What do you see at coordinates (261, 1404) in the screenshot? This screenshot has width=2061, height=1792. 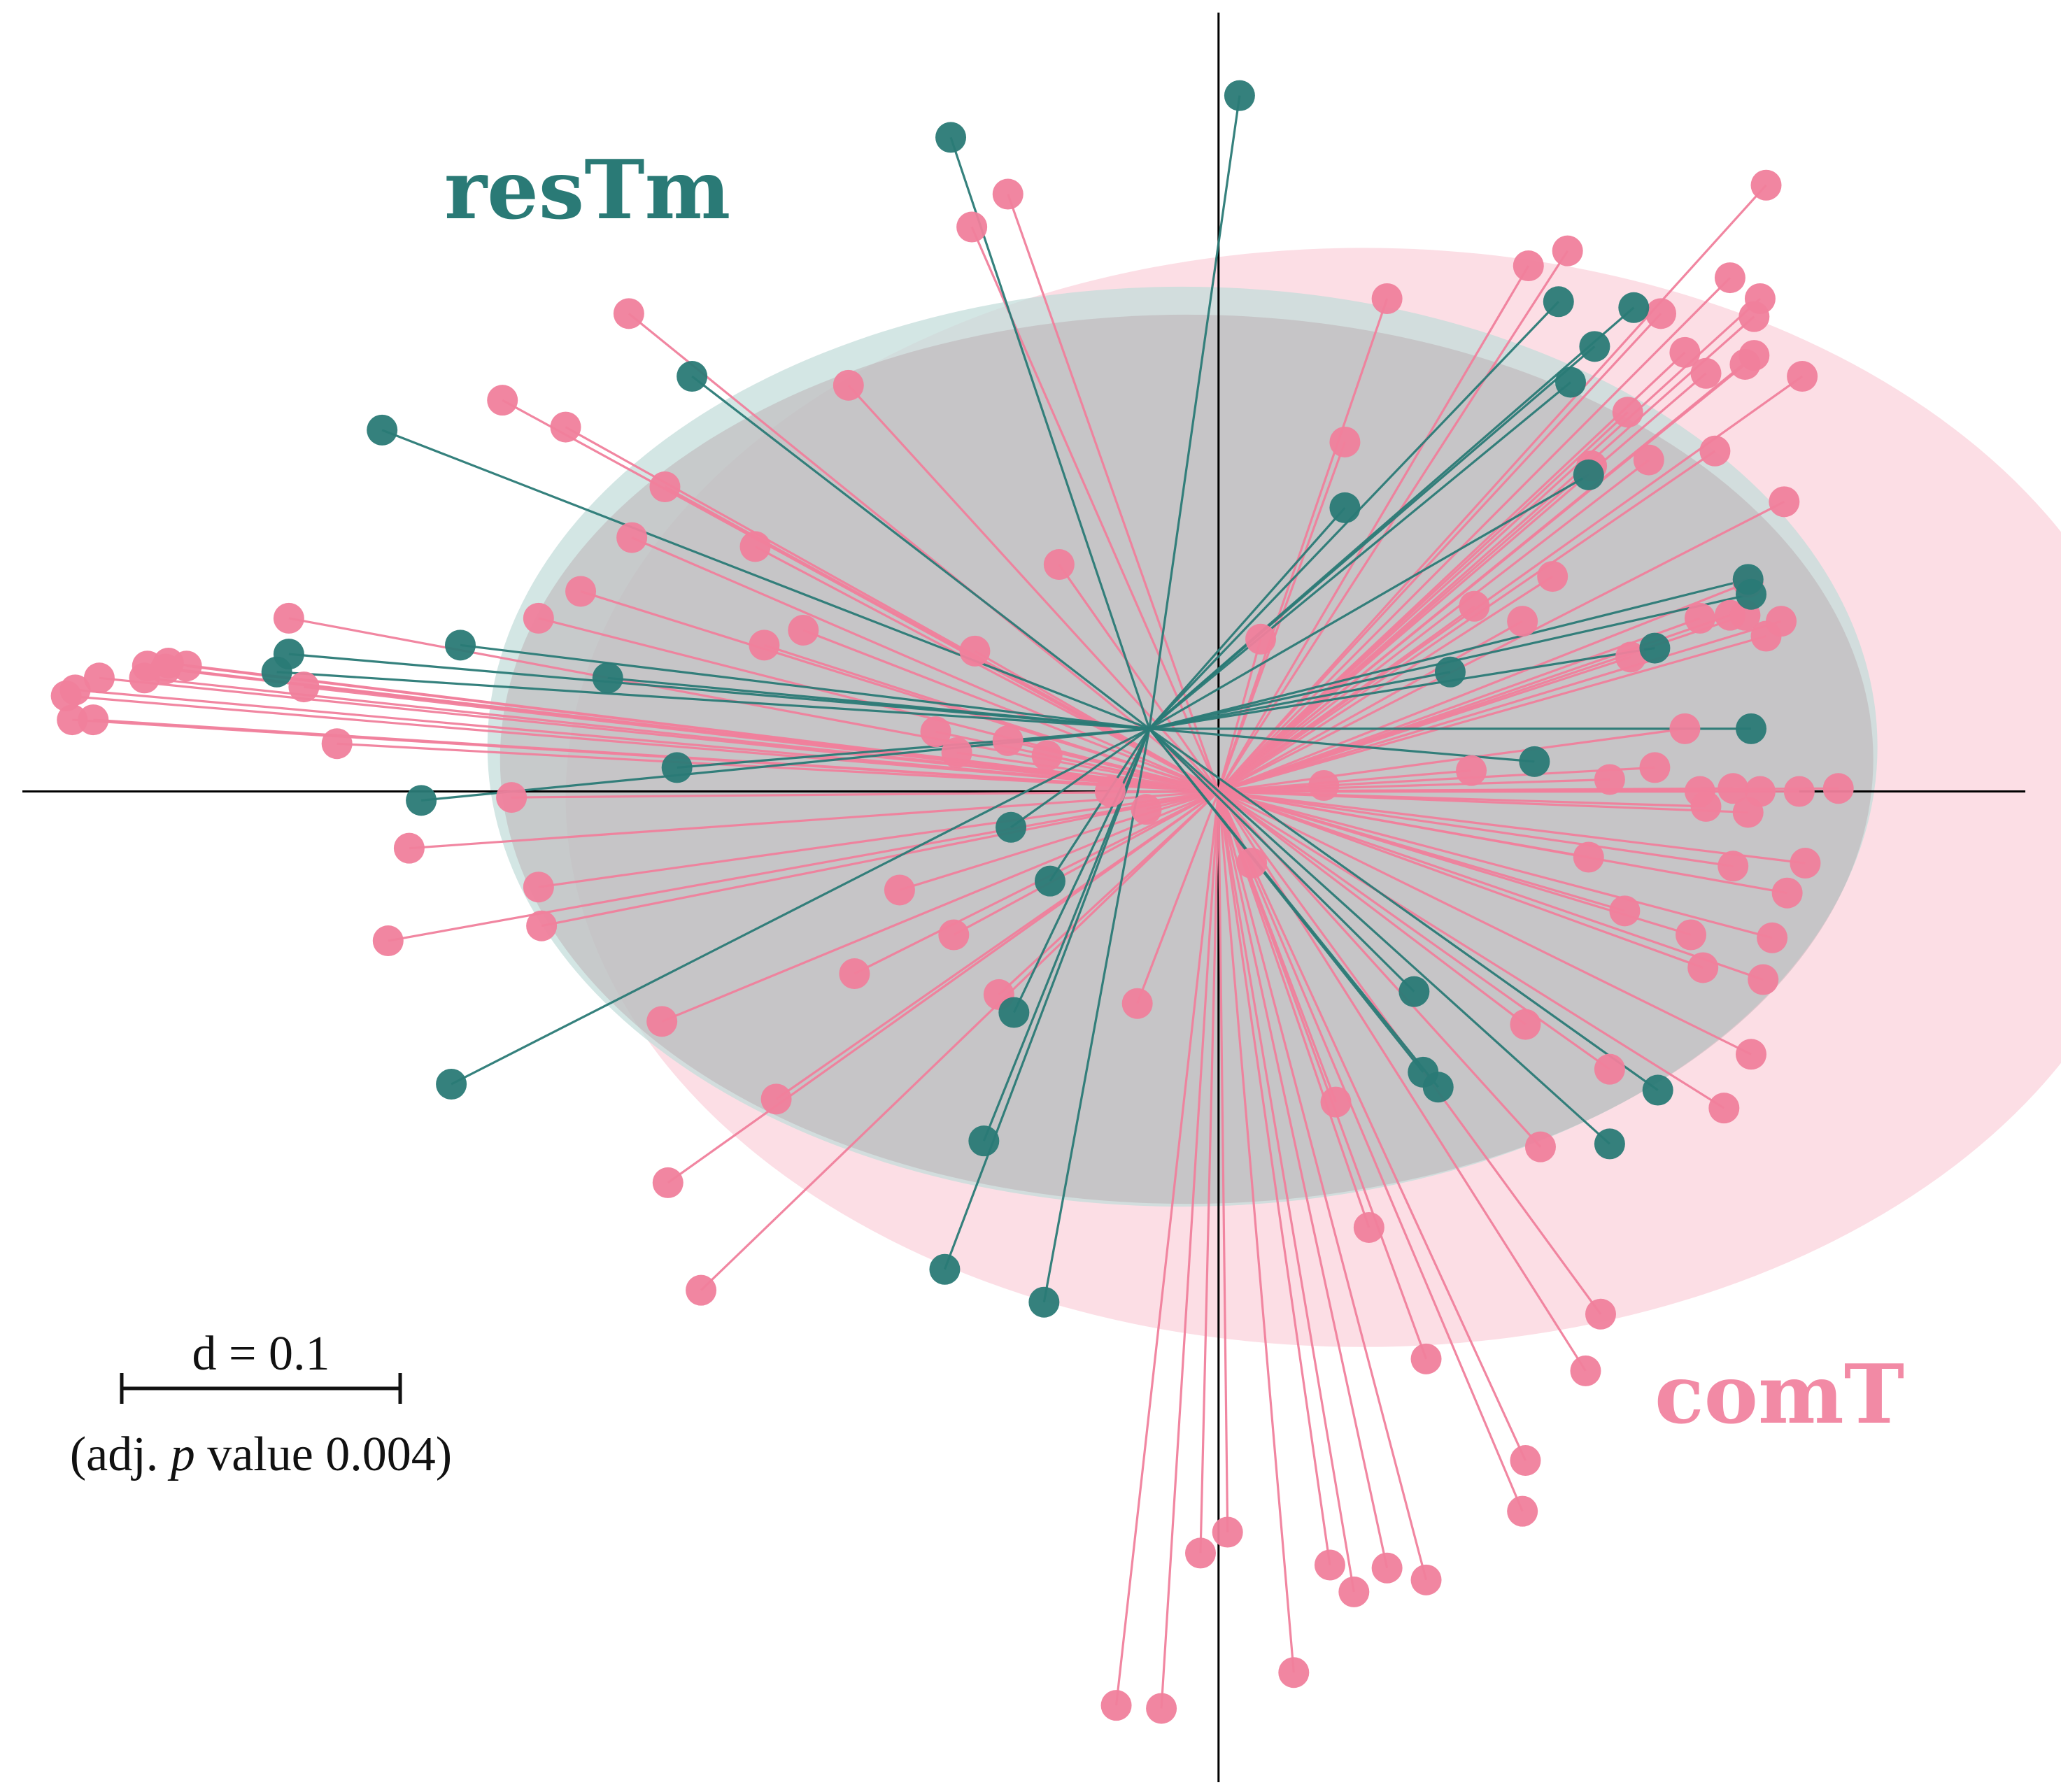 I see `scale-bar: d = 0.1 (adj. p value 0.004)` at bounding box center [261, 1404].